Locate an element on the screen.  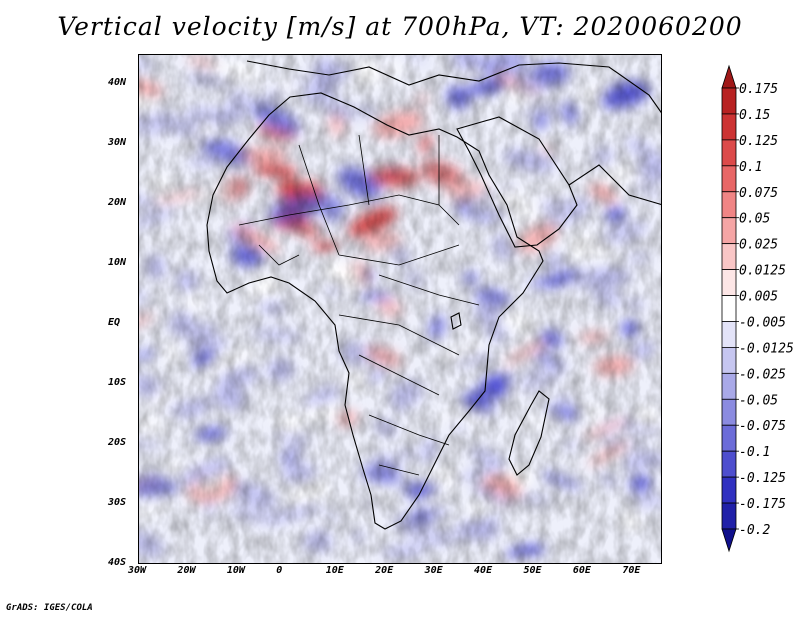
y-tick-label: 20N is located at coordinates (117, 202).